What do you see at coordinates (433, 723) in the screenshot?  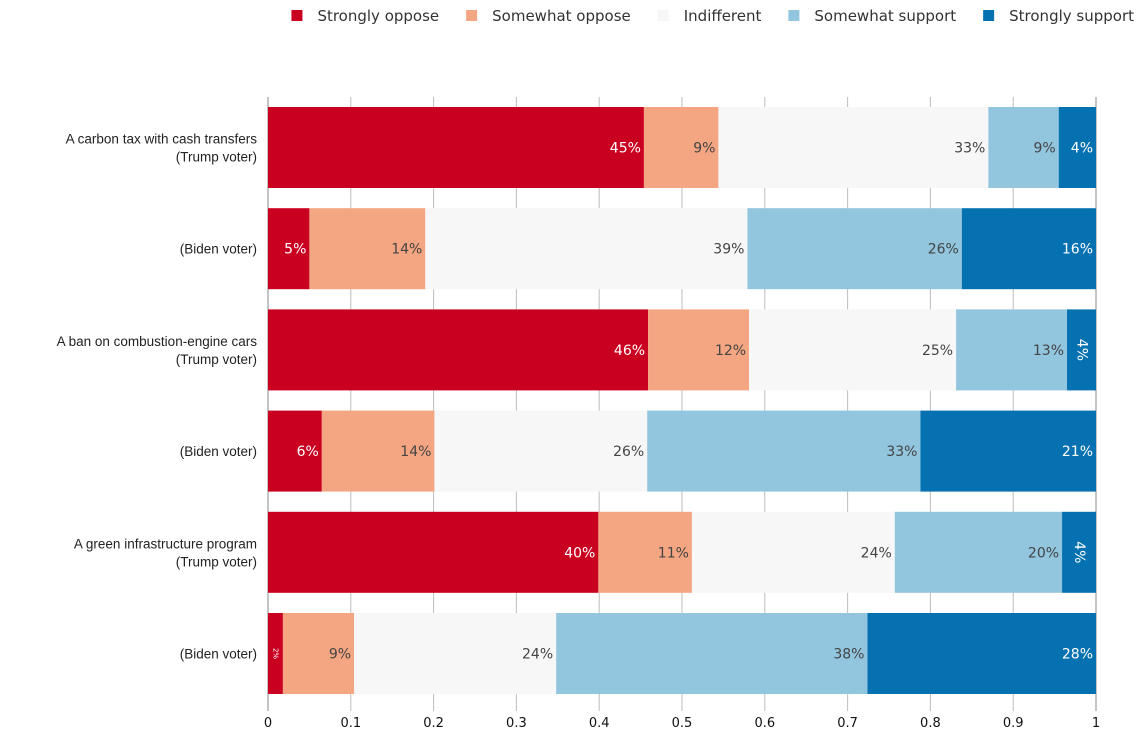 I see `x-tick-label: 0.2` at bounding box center [433, 723].